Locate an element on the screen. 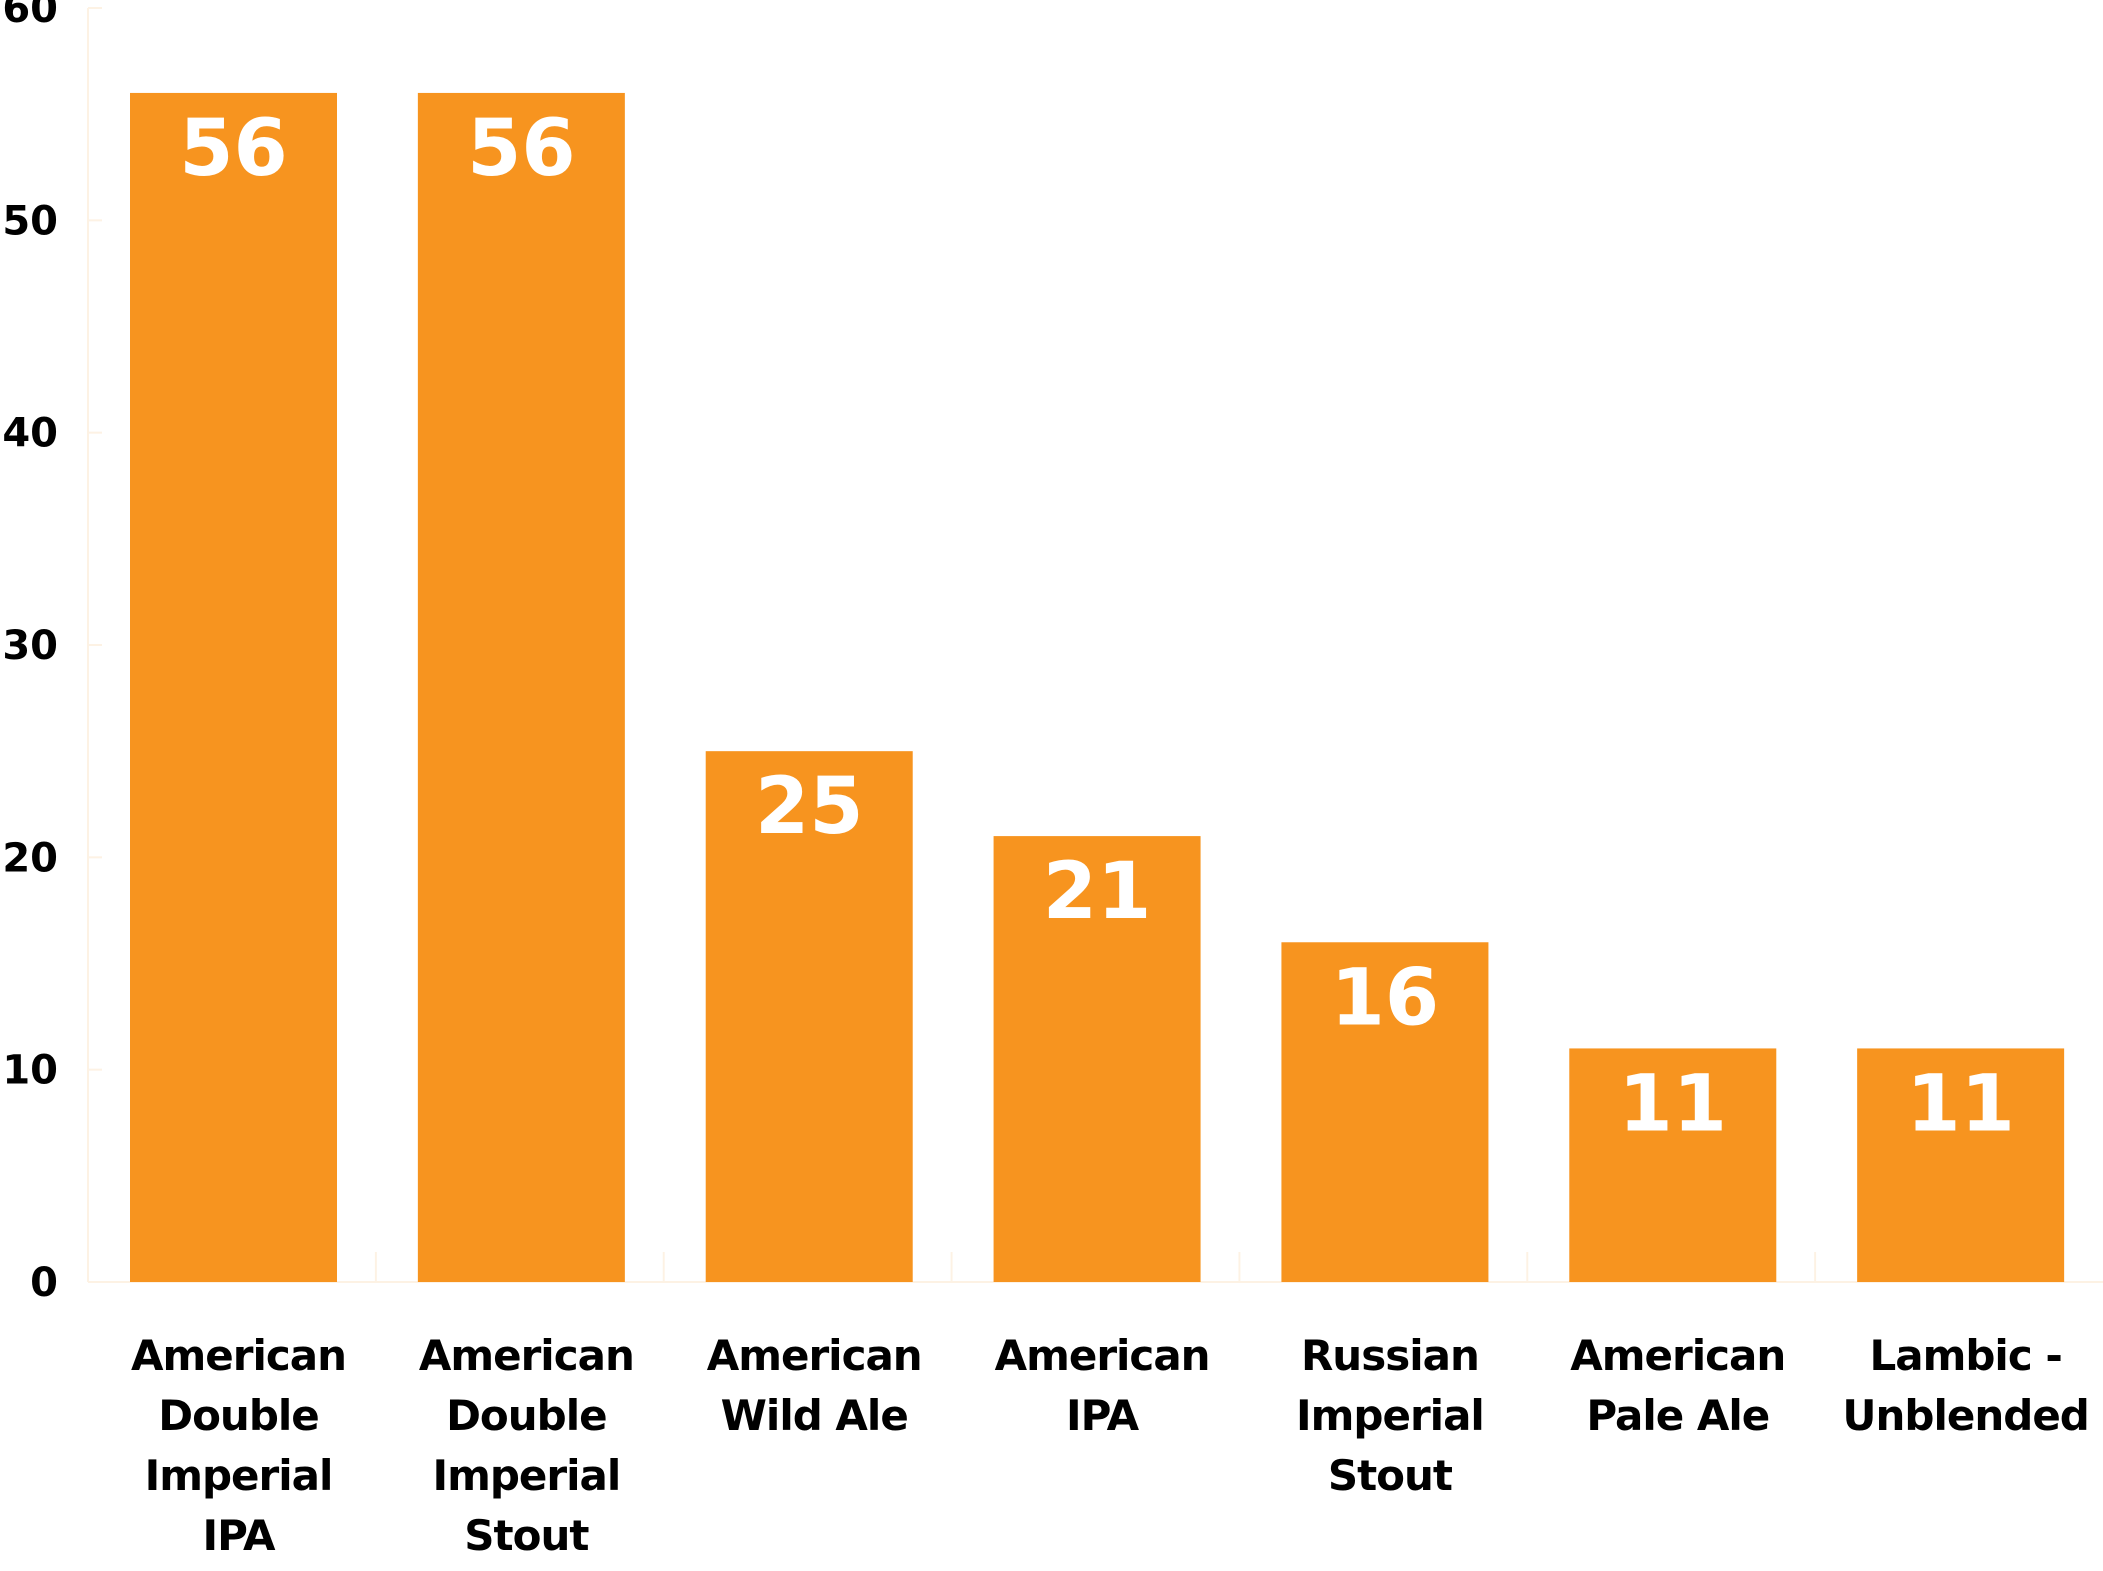 The width and height of the screenshot is (2103, 1571). x-category-label-line: Lambic - is located at coordinates (1966, 1355).